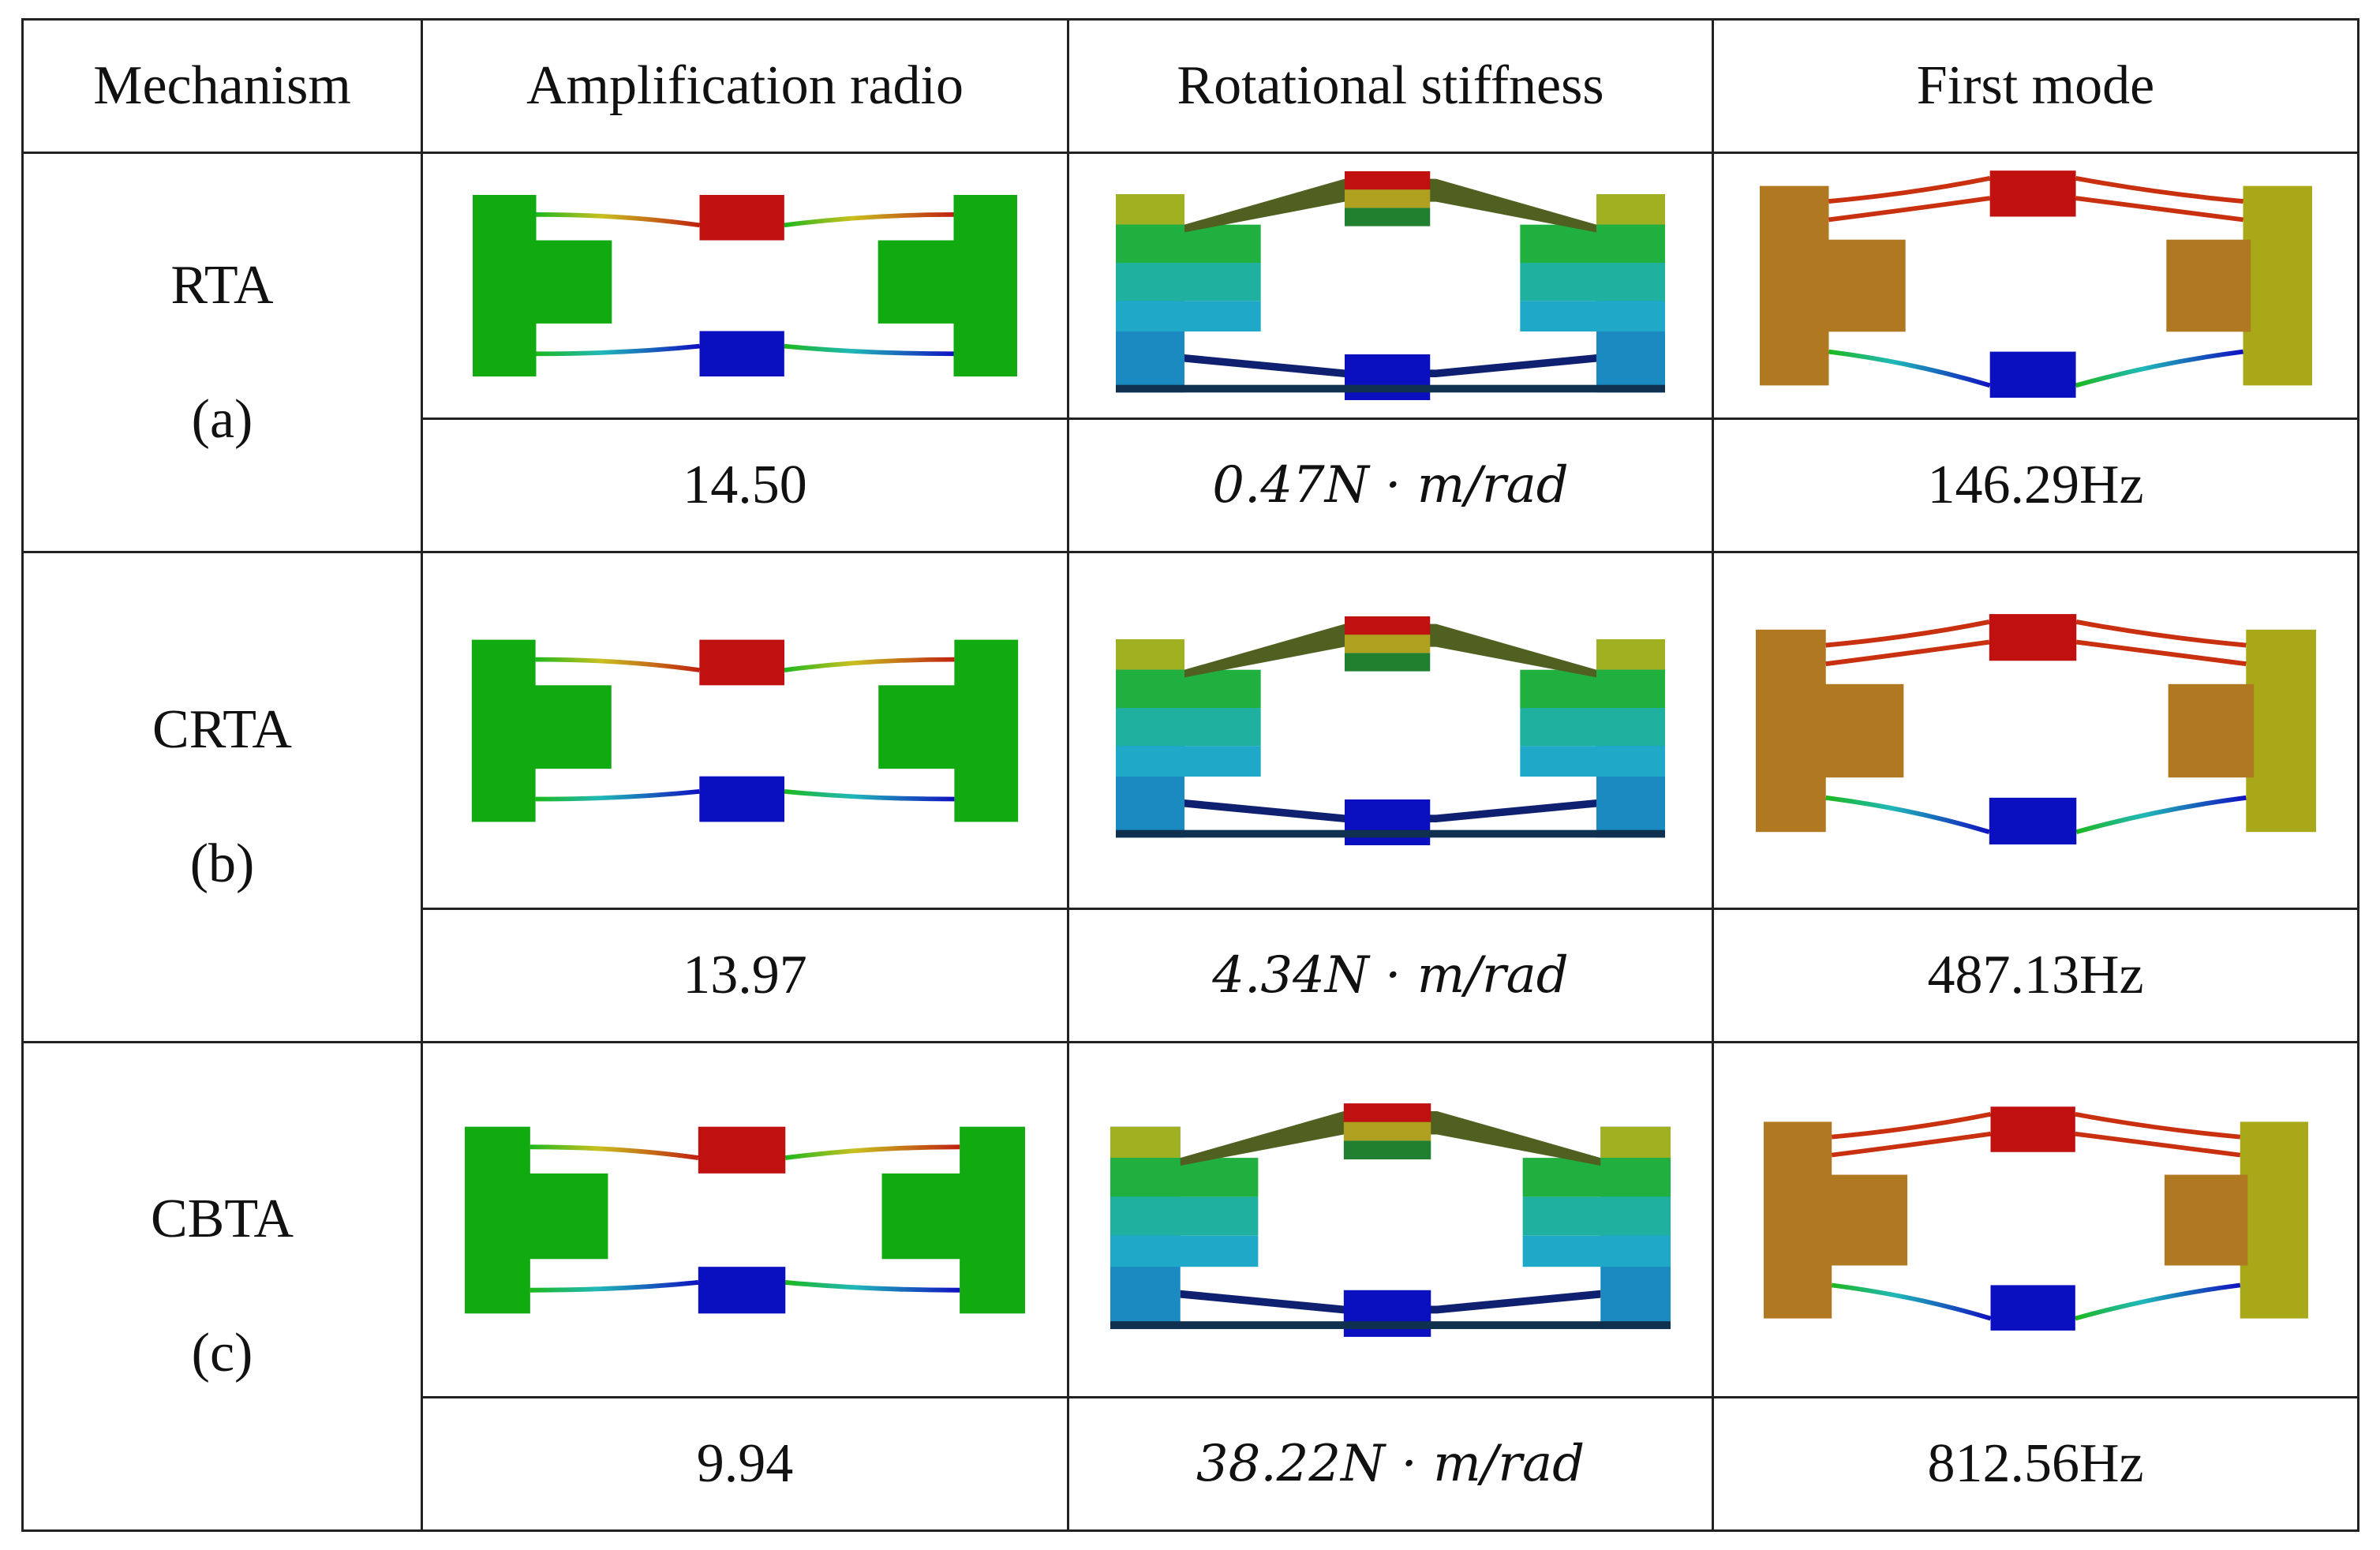 This screenshot has height=1550, width=2380. Describe the element at coordinates (745, 1464) in the screenshot. I see `value-cell: 9.94` at that location.